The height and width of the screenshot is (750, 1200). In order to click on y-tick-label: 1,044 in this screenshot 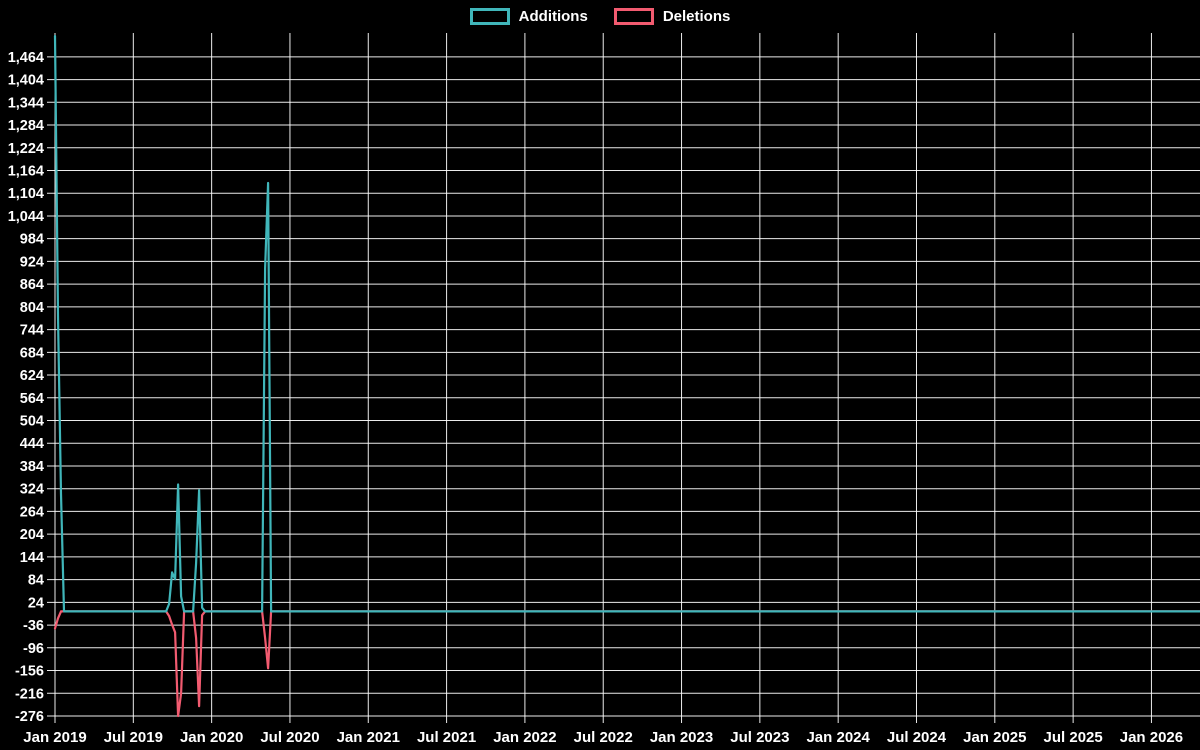, I will do `click(26, 217)`.